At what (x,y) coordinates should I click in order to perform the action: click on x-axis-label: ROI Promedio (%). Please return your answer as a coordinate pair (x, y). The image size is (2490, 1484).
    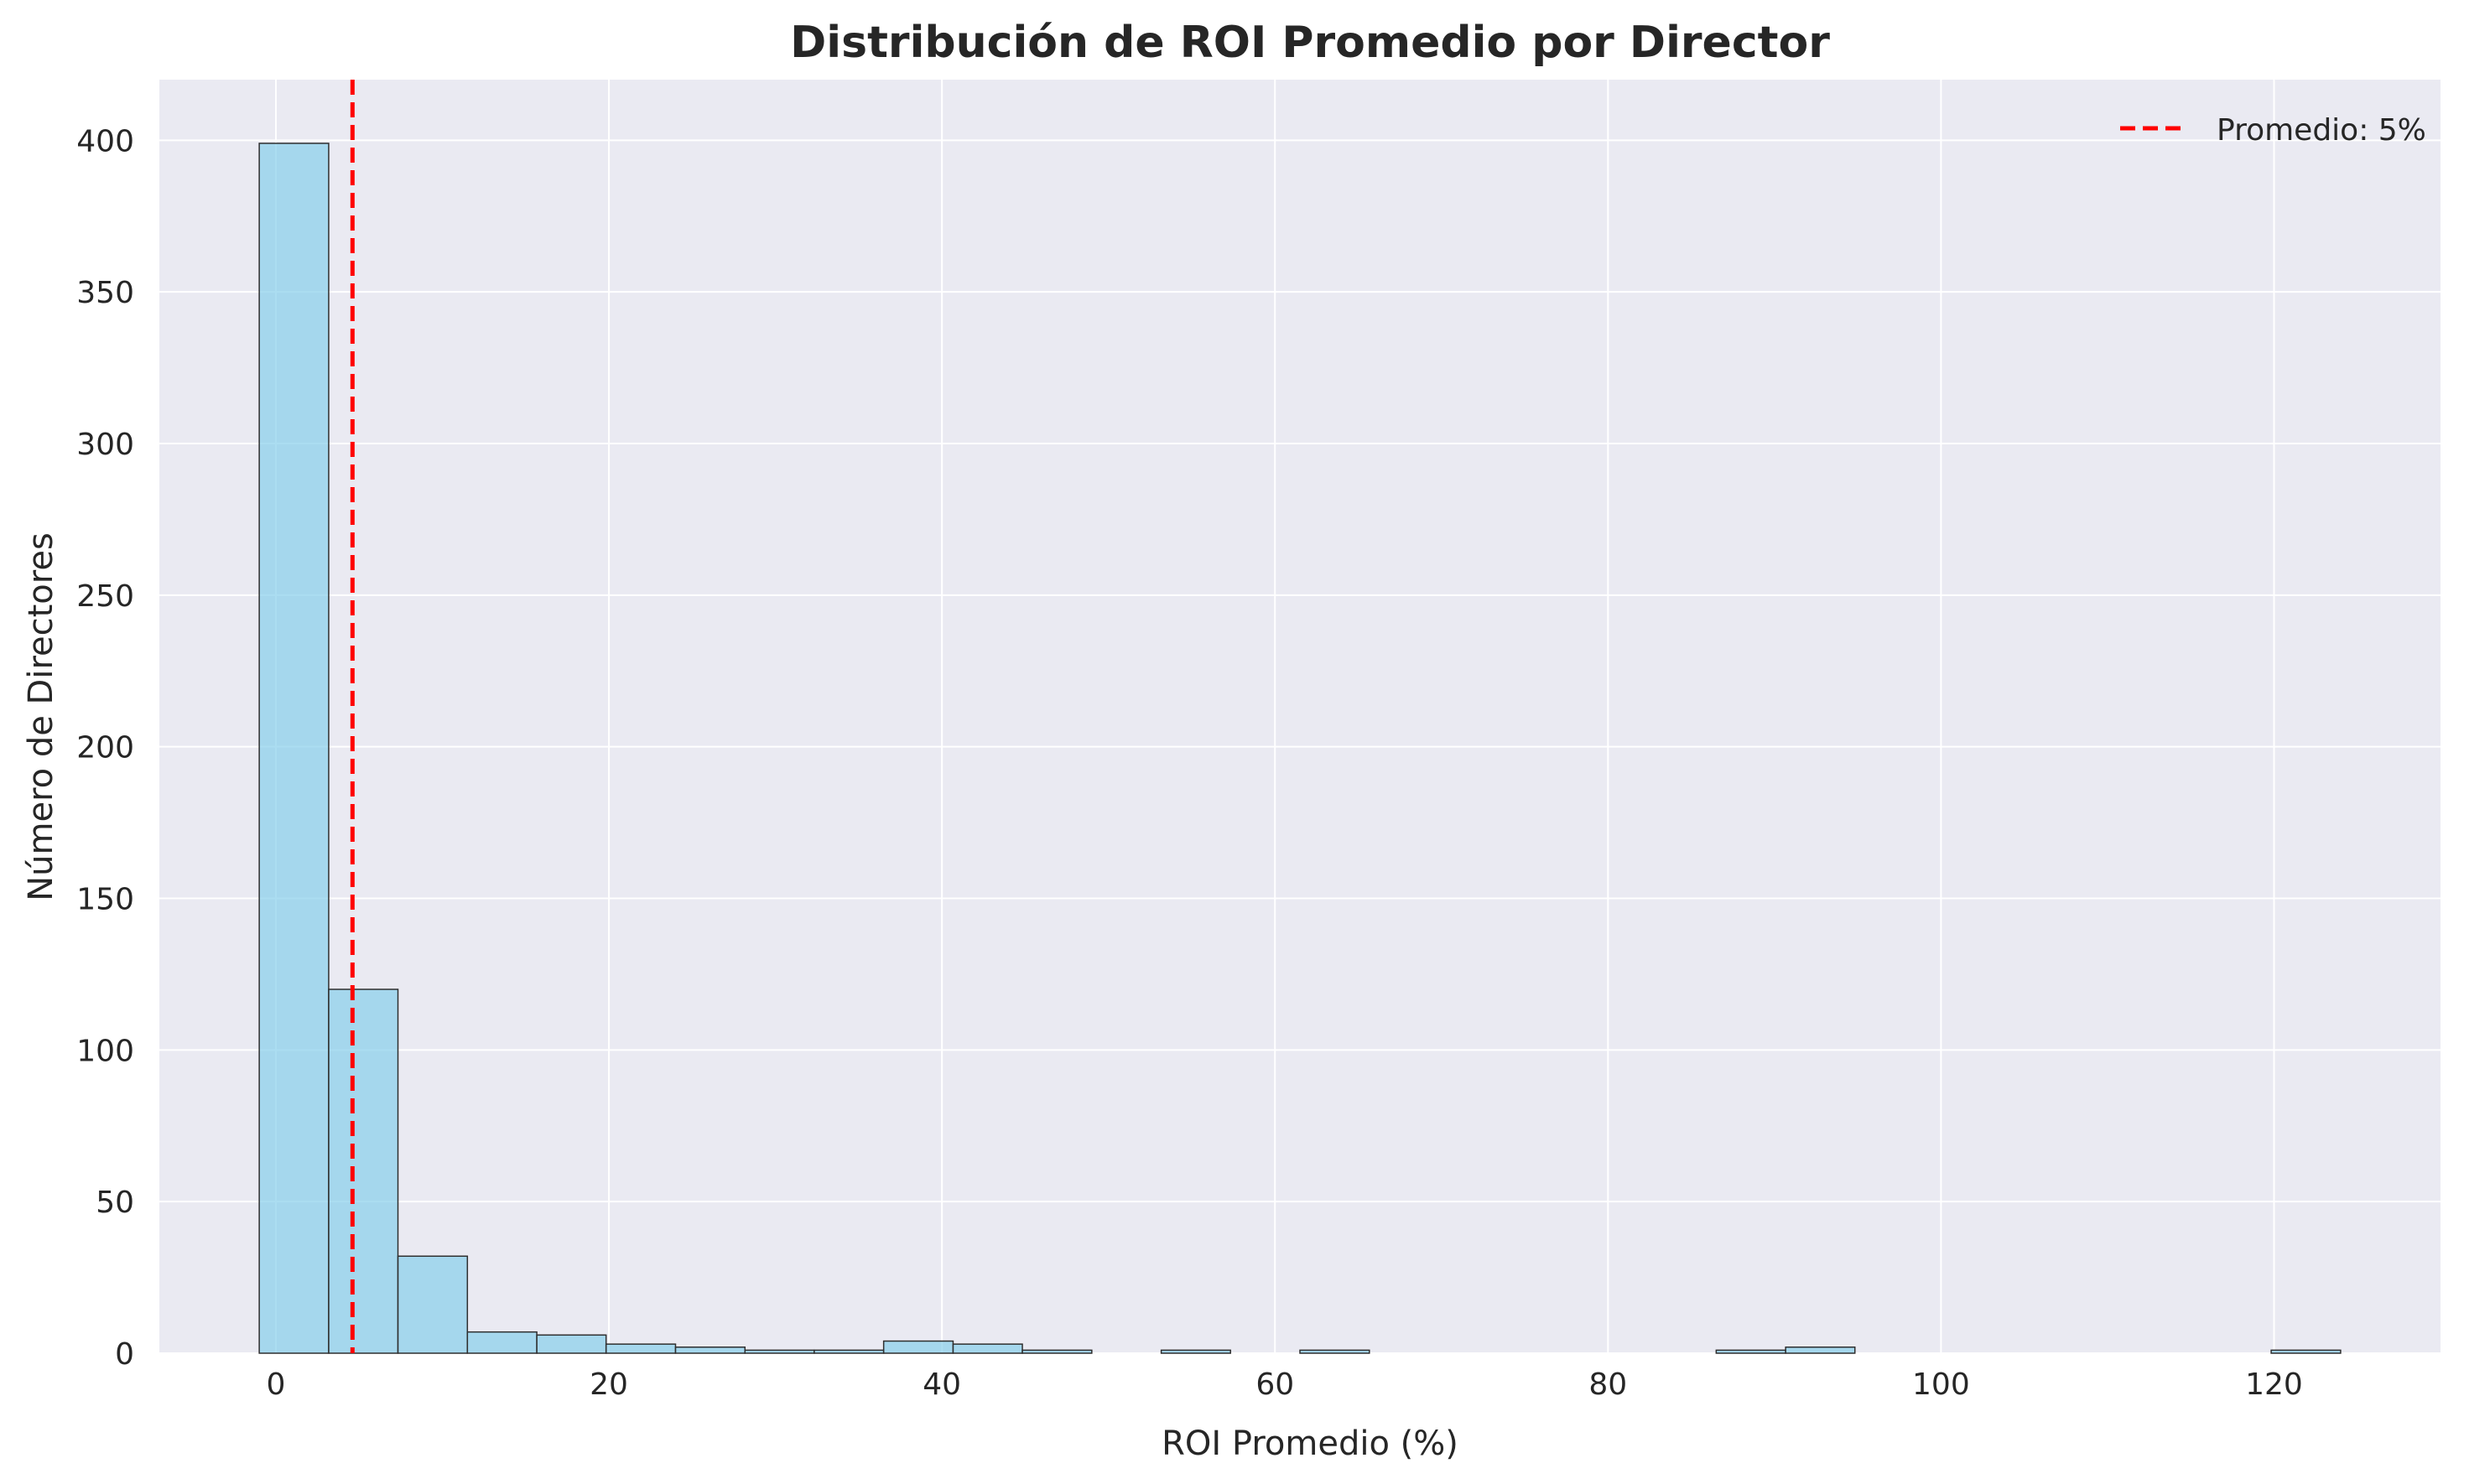
    Looking at the image, I should click on (1310, 1443).